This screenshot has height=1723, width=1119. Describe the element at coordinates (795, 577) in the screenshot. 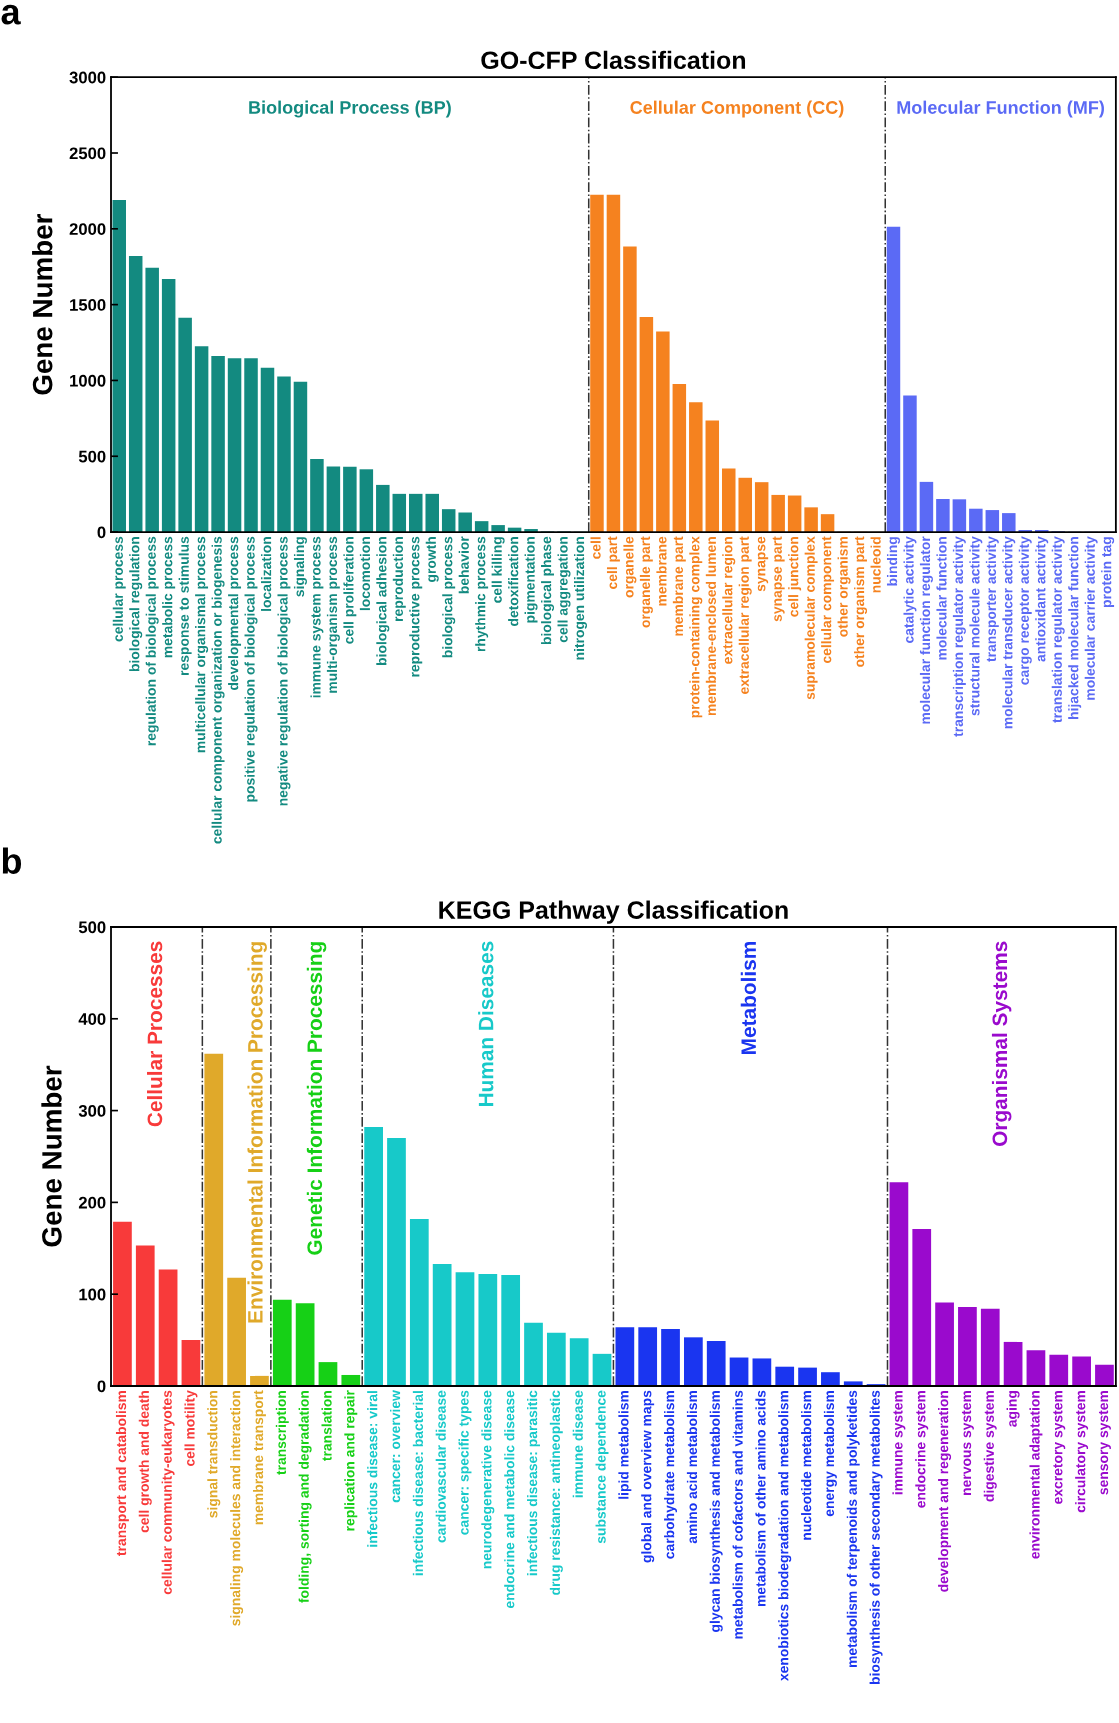

I see `x-tick-label: cell junction` at that location.